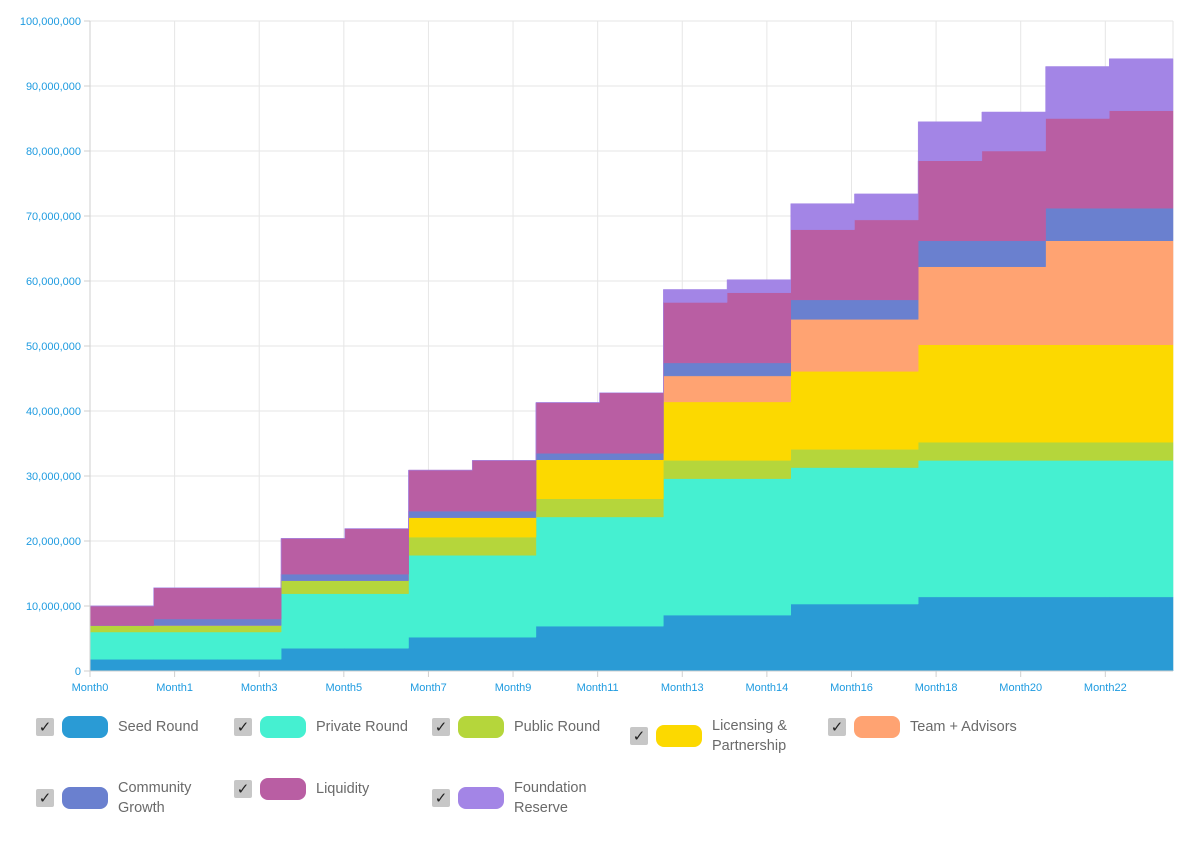  Describe the element at coordinates (1105, 688) in the screenshot. I see `x-tick-label: Month22` at that location.